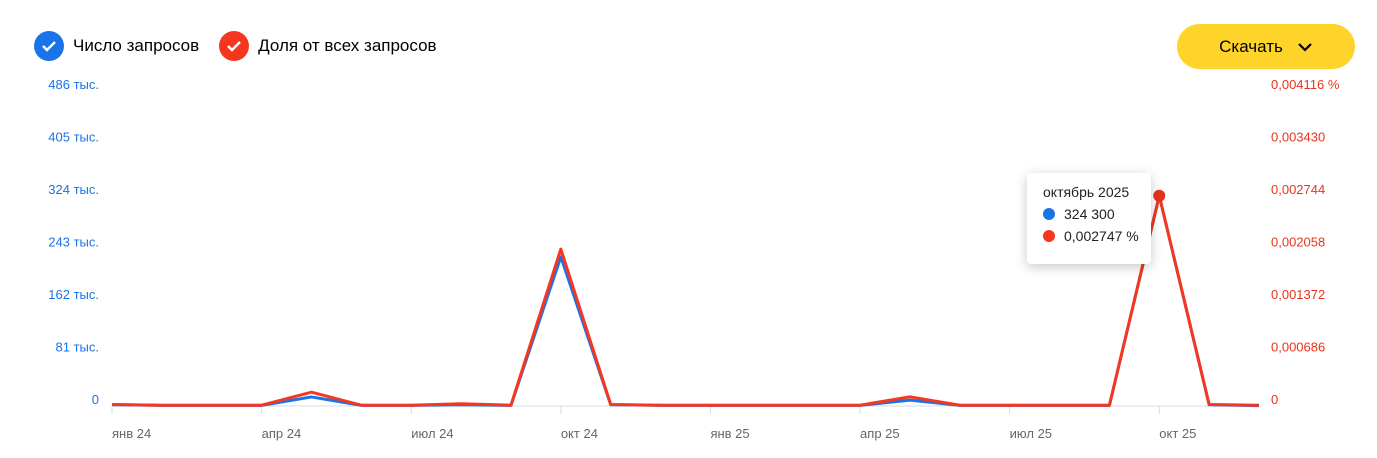 Image resolution: width=1377 pixels, height=458 pixels. Describe the element at coordinates (73, 189) in the screenshot. I see `y-left-tick-label: 324 тыс.` at that location.